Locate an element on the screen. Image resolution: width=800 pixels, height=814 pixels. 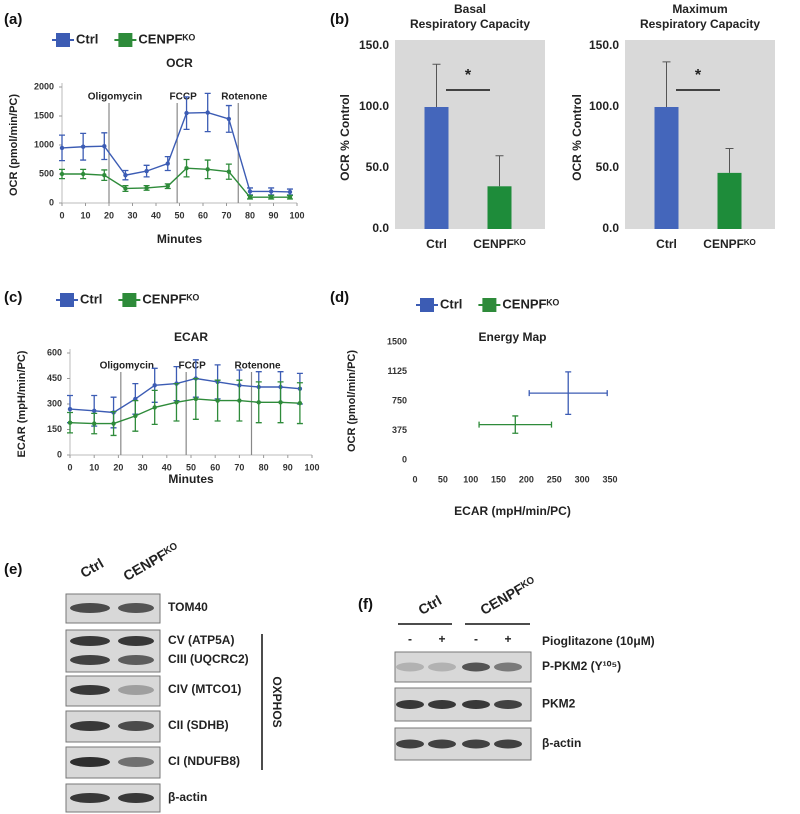
y-axis-label: ECAR (mpH/min/PC) is located at coordinates (22, 403).